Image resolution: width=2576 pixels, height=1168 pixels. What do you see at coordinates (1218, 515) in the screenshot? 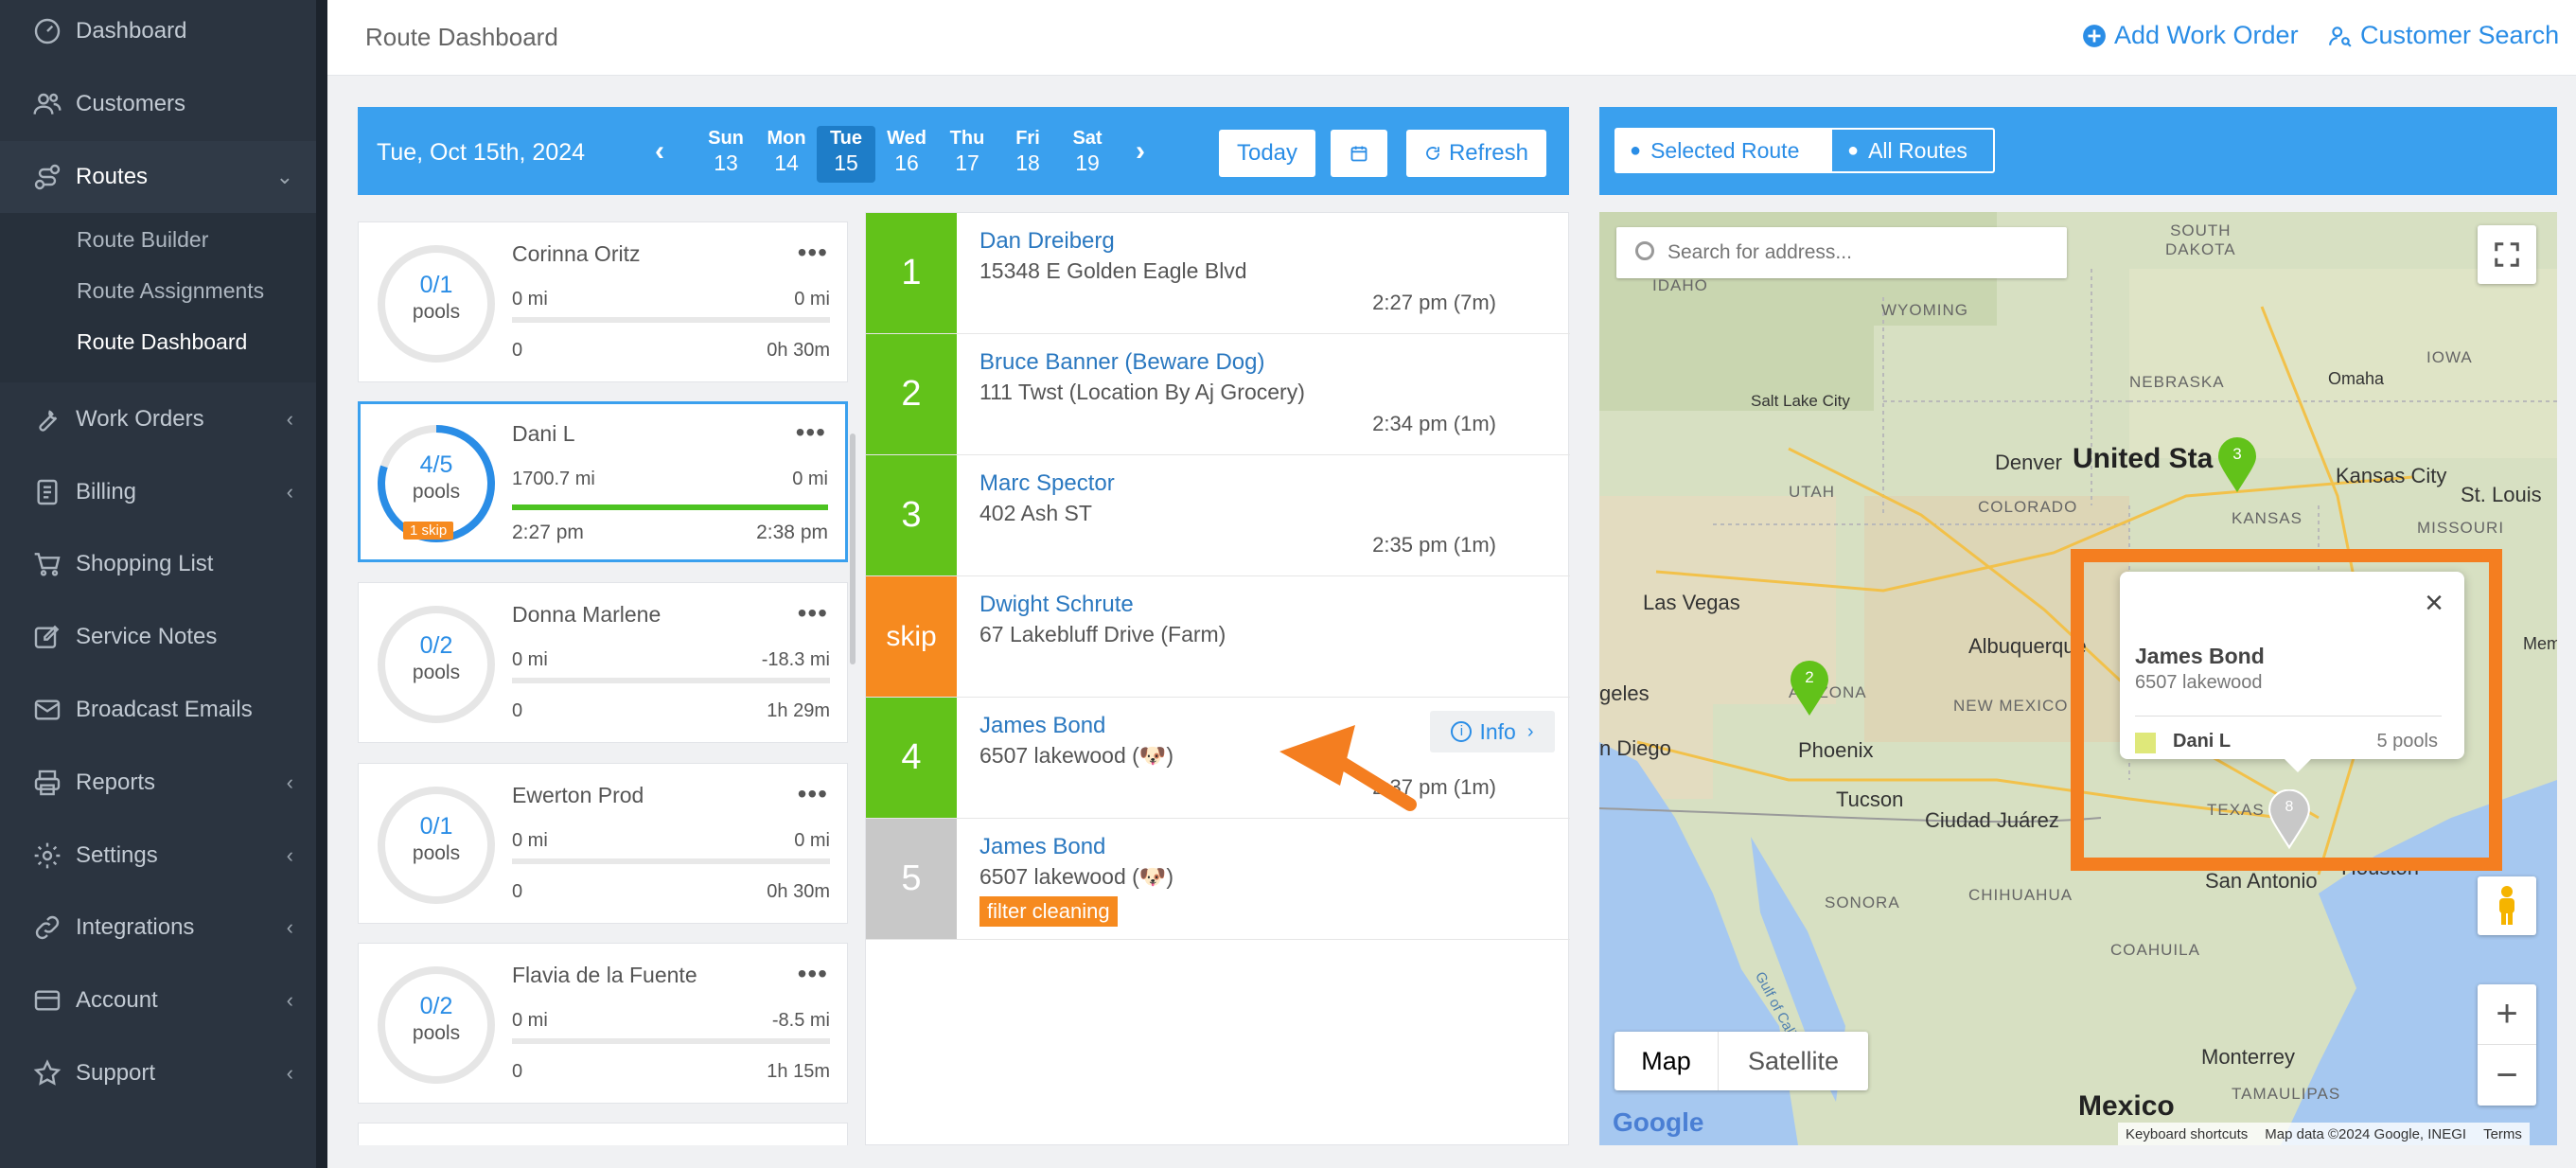
I see `route-stop: 3 Marc Spector 402 Ash ST 2:35 pm (1m)` at bounding box center [1218, 515].